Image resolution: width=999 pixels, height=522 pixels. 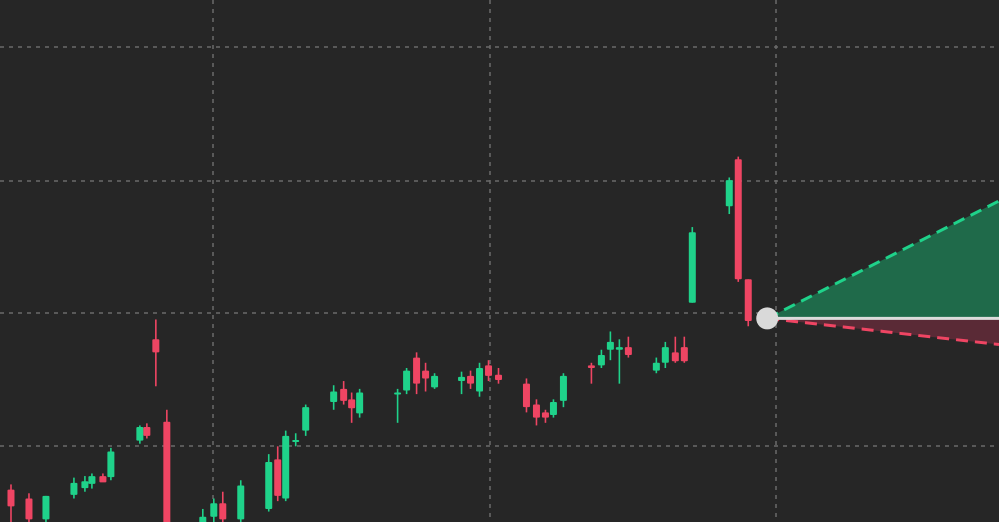 I want to click on current-price-marker, so click(x=767, y=318).